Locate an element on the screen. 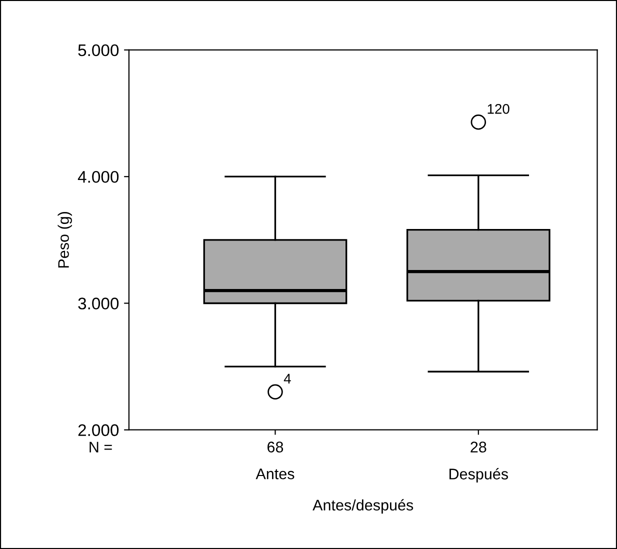 The height and width of the screenshot is (549, 617). x-tick-label: Antes is located at coordinates (275, 474).